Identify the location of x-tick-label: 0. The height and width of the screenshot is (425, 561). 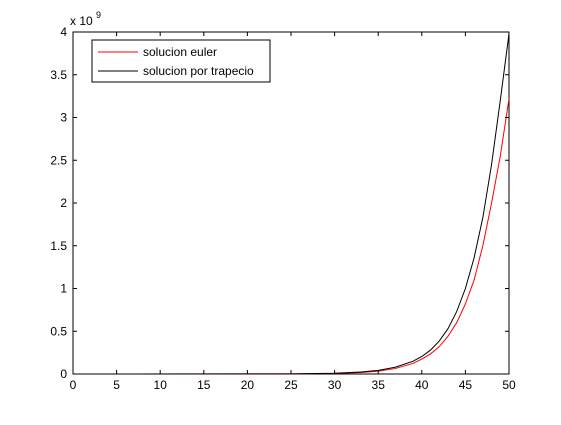
(73, 385).